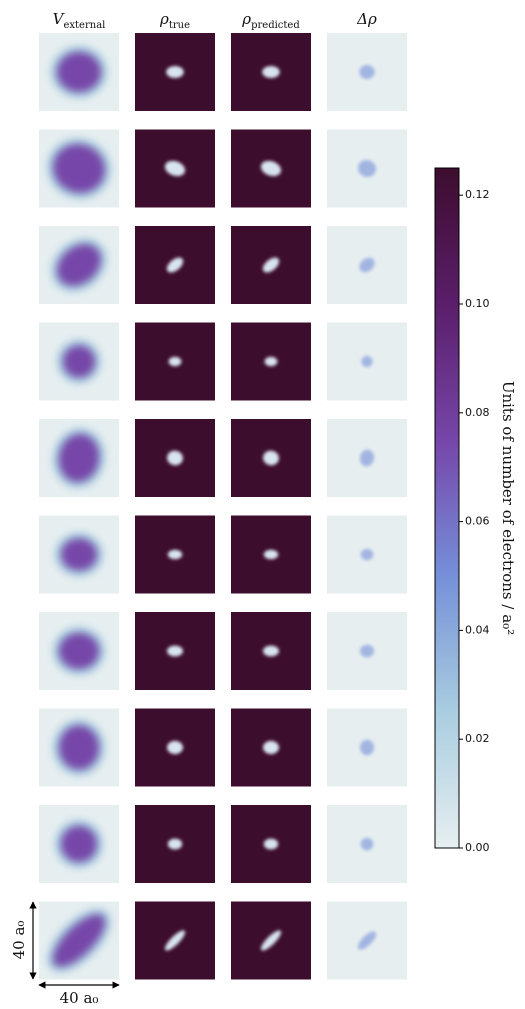 The image size is (525, 1009). I want to click on header-symbol: Δρ, so click(366, 19).